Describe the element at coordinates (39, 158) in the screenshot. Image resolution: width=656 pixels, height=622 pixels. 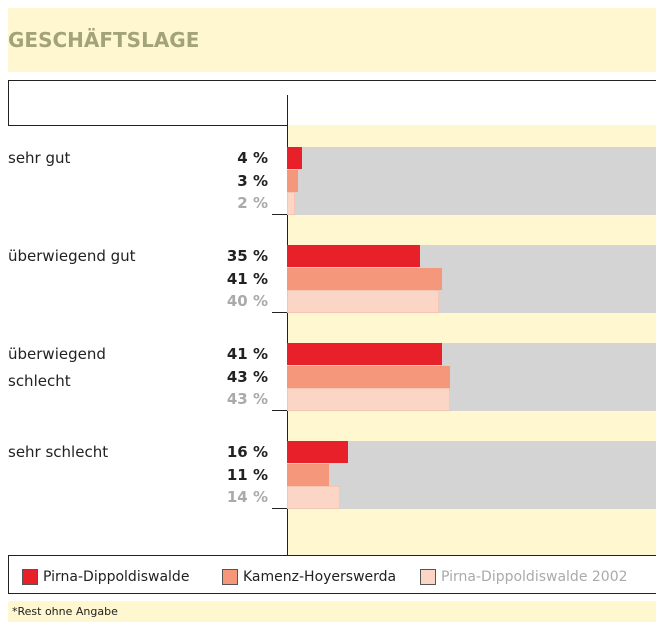
I see `category-label: sehr gut` at that location.